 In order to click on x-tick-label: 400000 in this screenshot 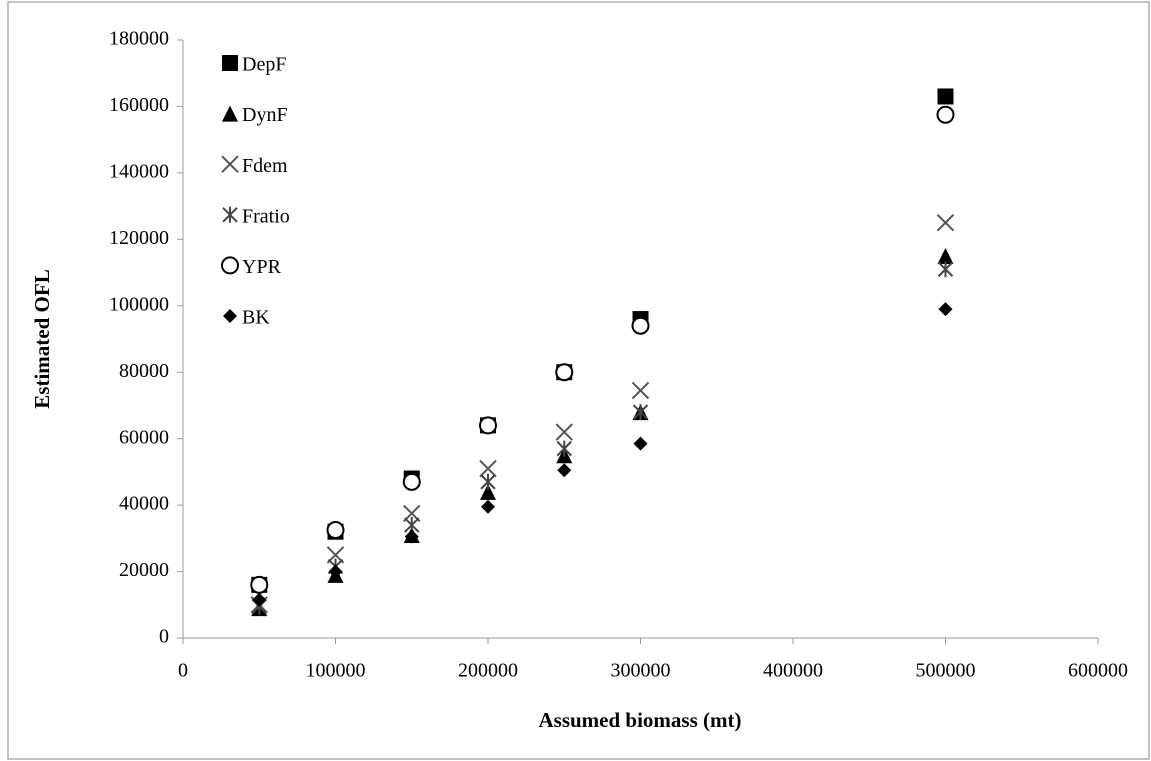, I will do `click(793, 671)`.